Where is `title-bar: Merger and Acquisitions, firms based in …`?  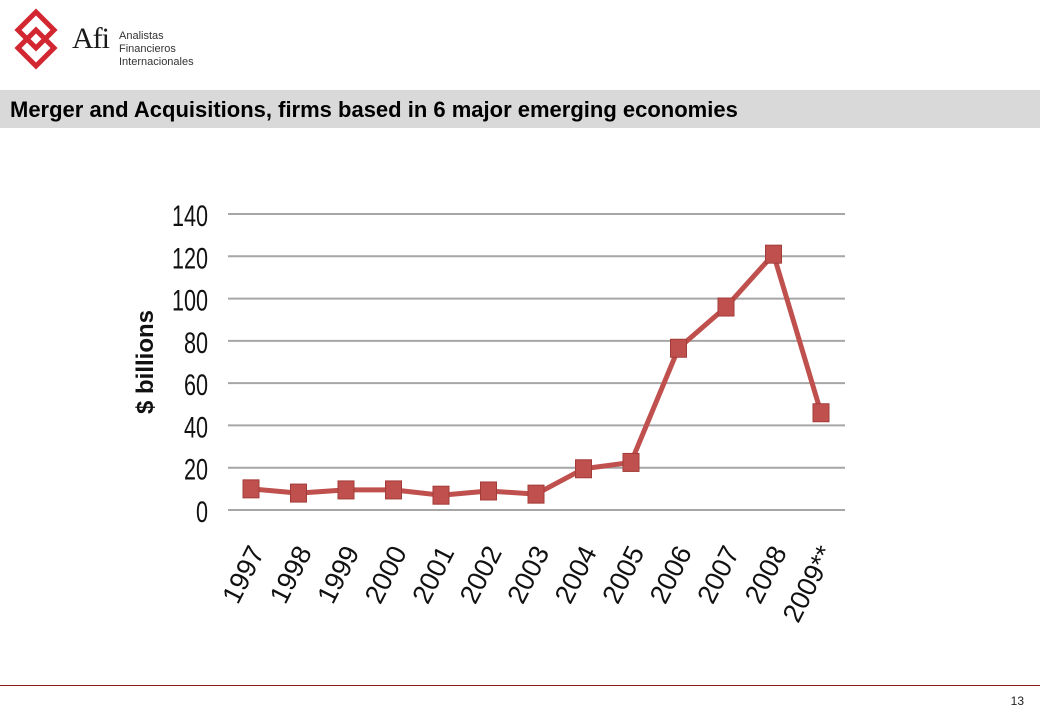
title-bar: Merger and Acquisitions, firms based in … is located at coordinates (520, 109).